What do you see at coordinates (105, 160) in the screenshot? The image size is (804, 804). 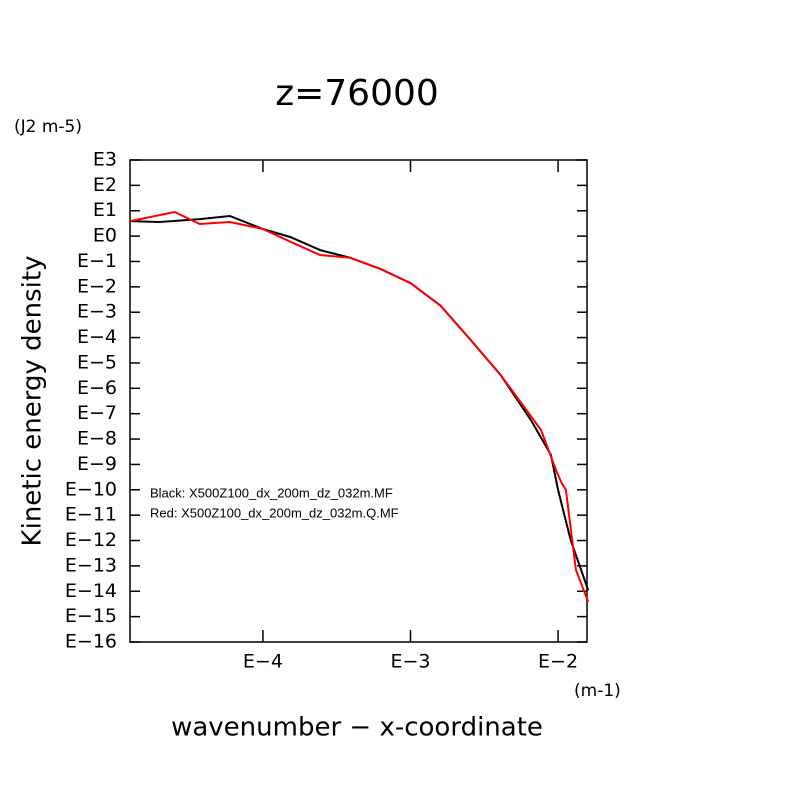 I see `y-tick-label: E3` at bounding box center [105, 160].